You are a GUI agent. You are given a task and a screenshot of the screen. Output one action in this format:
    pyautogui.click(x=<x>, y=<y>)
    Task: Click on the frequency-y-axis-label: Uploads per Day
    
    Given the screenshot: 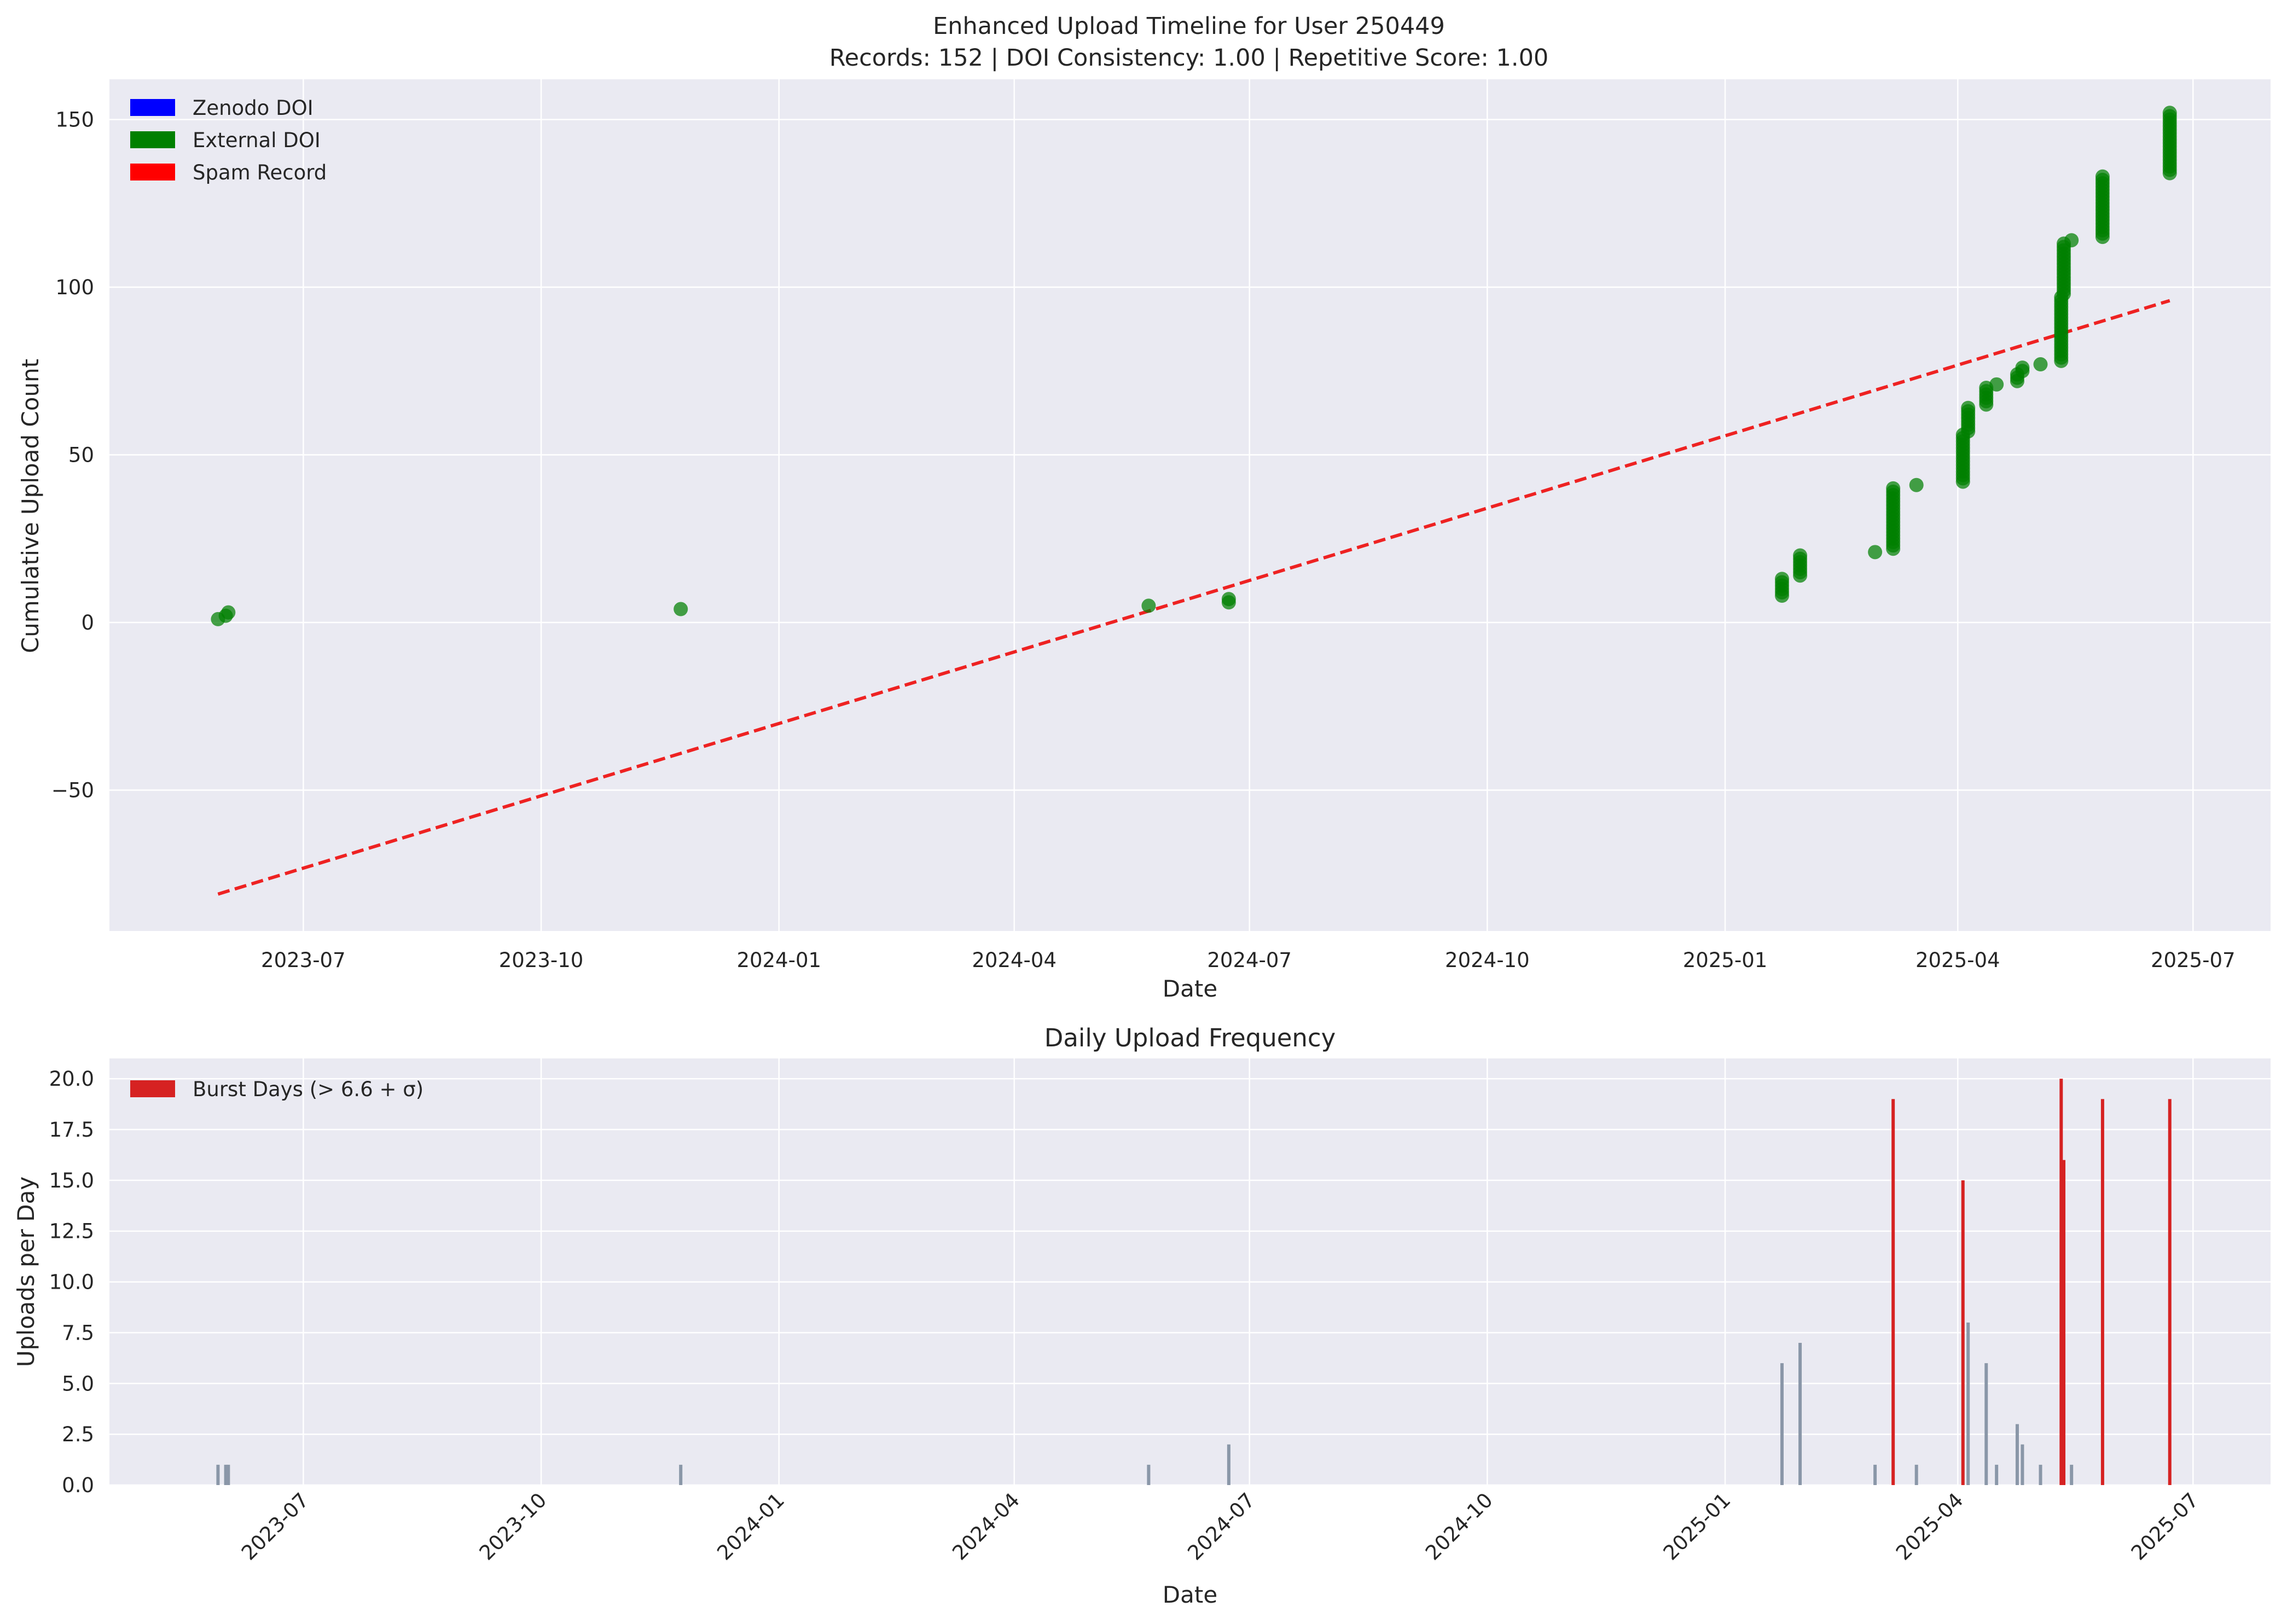 What is the action you would take?
    pyautogui.click(x=26, y=1272)
    